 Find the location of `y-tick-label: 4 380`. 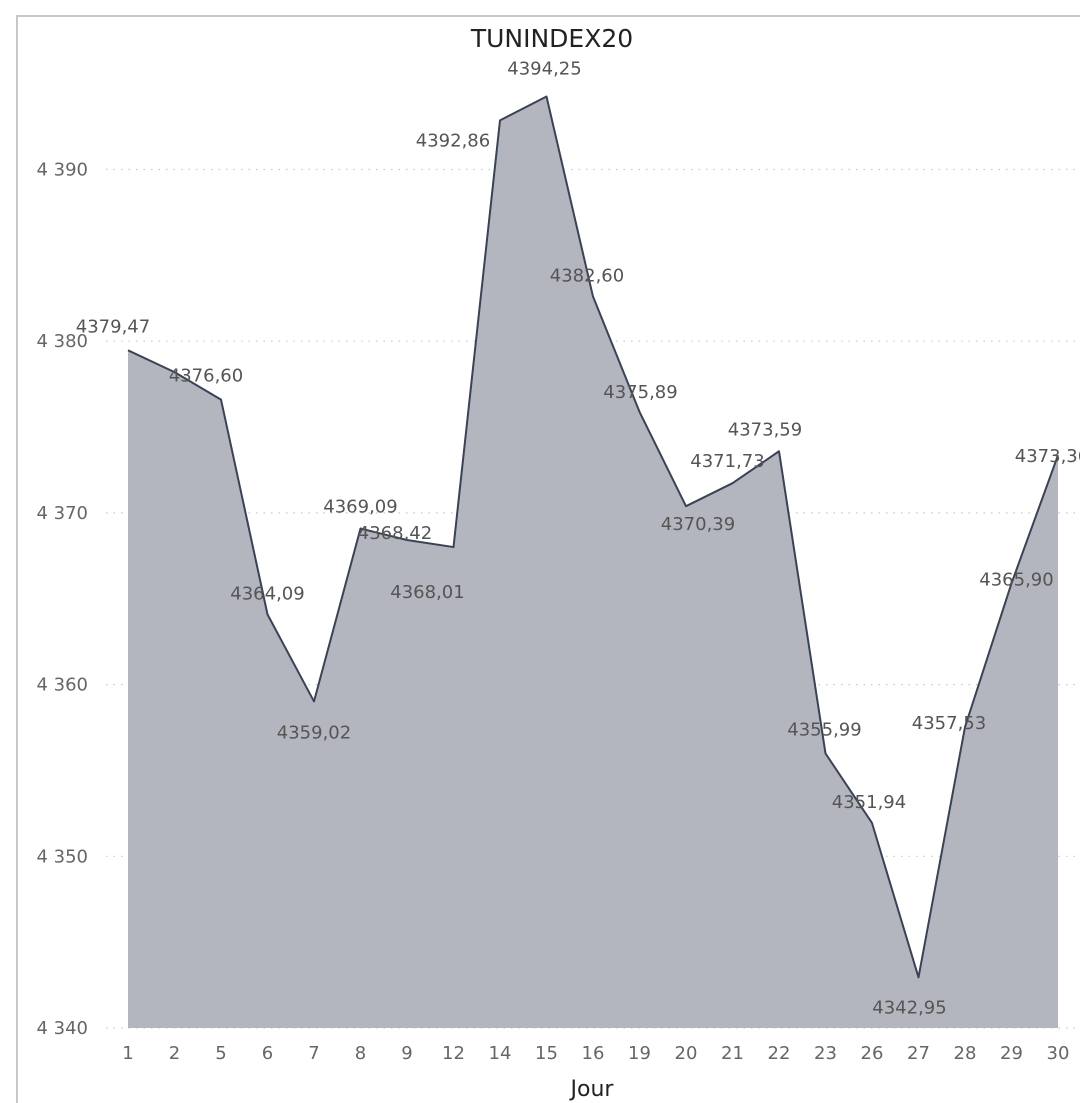

y-tick-label: 4 380 is located at coordinates (62, 341).